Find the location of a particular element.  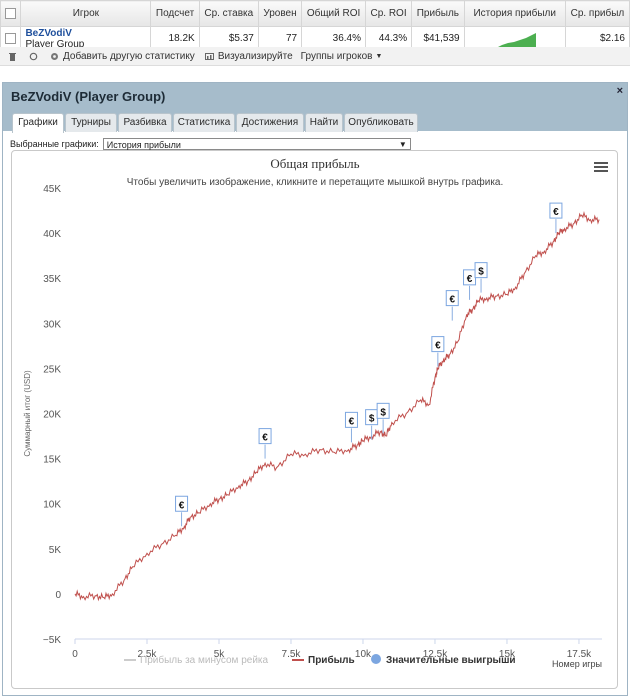

profit-cell: $41,539 is located at coordinates (438, 38).